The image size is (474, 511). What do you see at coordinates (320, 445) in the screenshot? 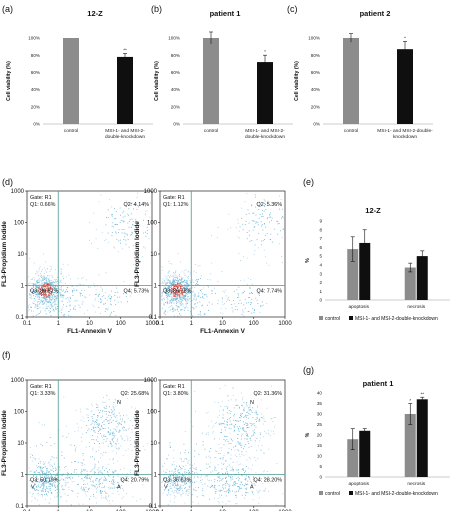
I see `y-tick-label: 15` at bounding box center [320, 445].